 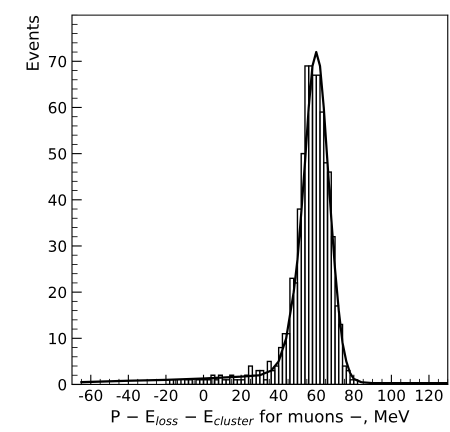 I want to click on x-tick-label: 20, so click(x=241, y=396).